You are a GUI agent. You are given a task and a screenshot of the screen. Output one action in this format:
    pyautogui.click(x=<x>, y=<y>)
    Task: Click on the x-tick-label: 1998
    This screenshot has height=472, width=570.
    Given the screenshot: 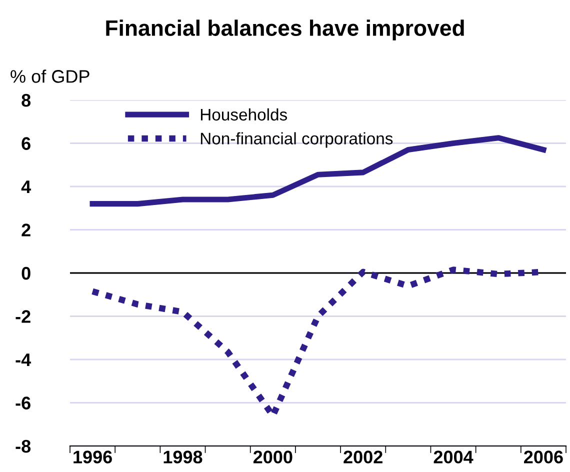 What is the action you would take?
    pyautogui.click(x=183, y=457)
    